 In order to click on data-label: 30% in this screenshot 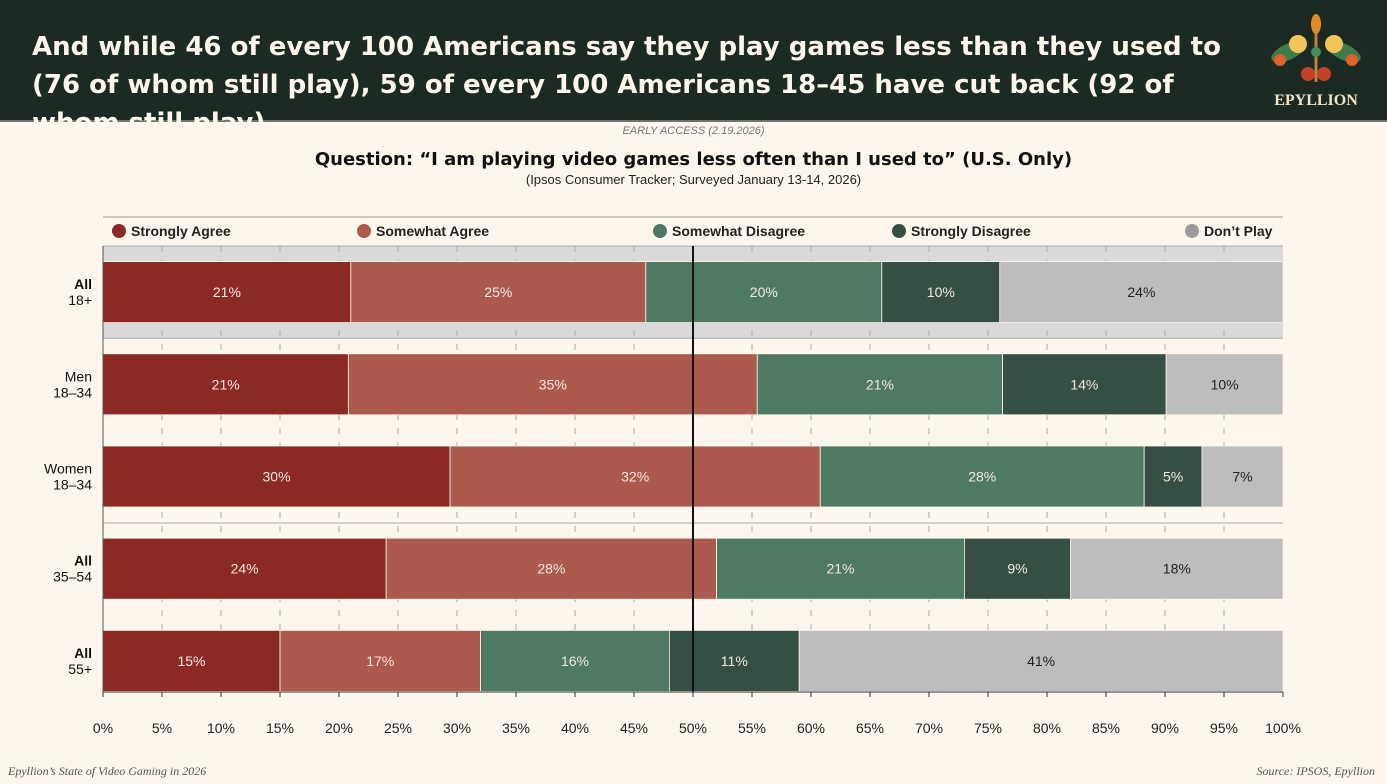, I will do `click(277, 477)`.